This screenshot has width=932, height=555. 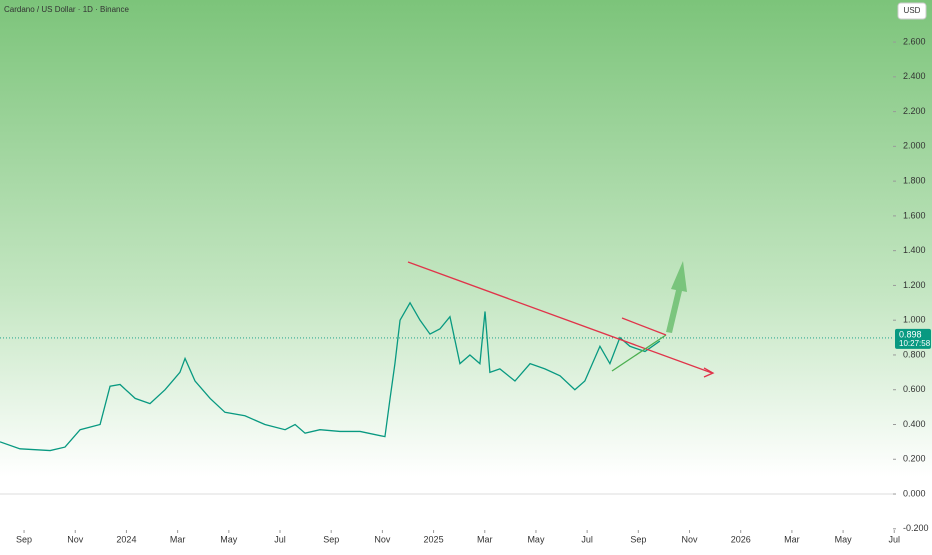 I want to click on y-tick-label: 1.000, so click(x=914, y=320).